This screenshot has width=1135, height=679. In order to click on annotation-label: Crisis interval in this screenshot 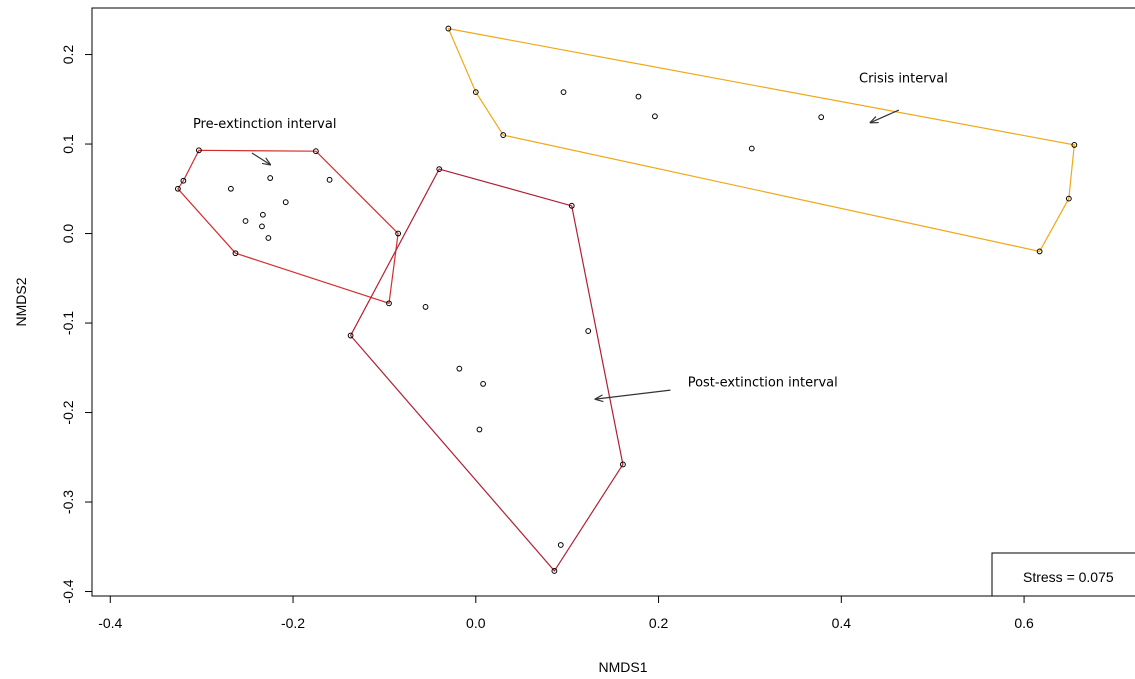, I will do `click(903, 78)`.